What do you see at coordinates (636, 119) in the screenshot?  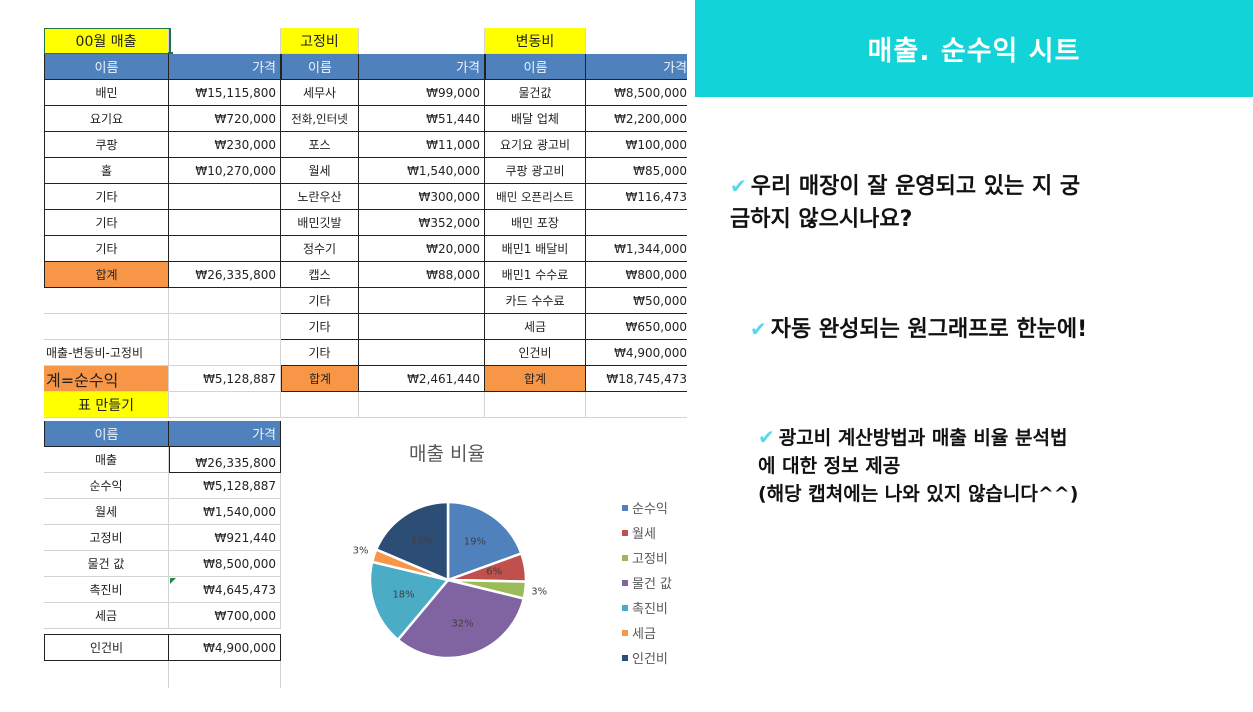 I see `variable-row-price: ₩2,200,000` at bounding box center [636, 119].